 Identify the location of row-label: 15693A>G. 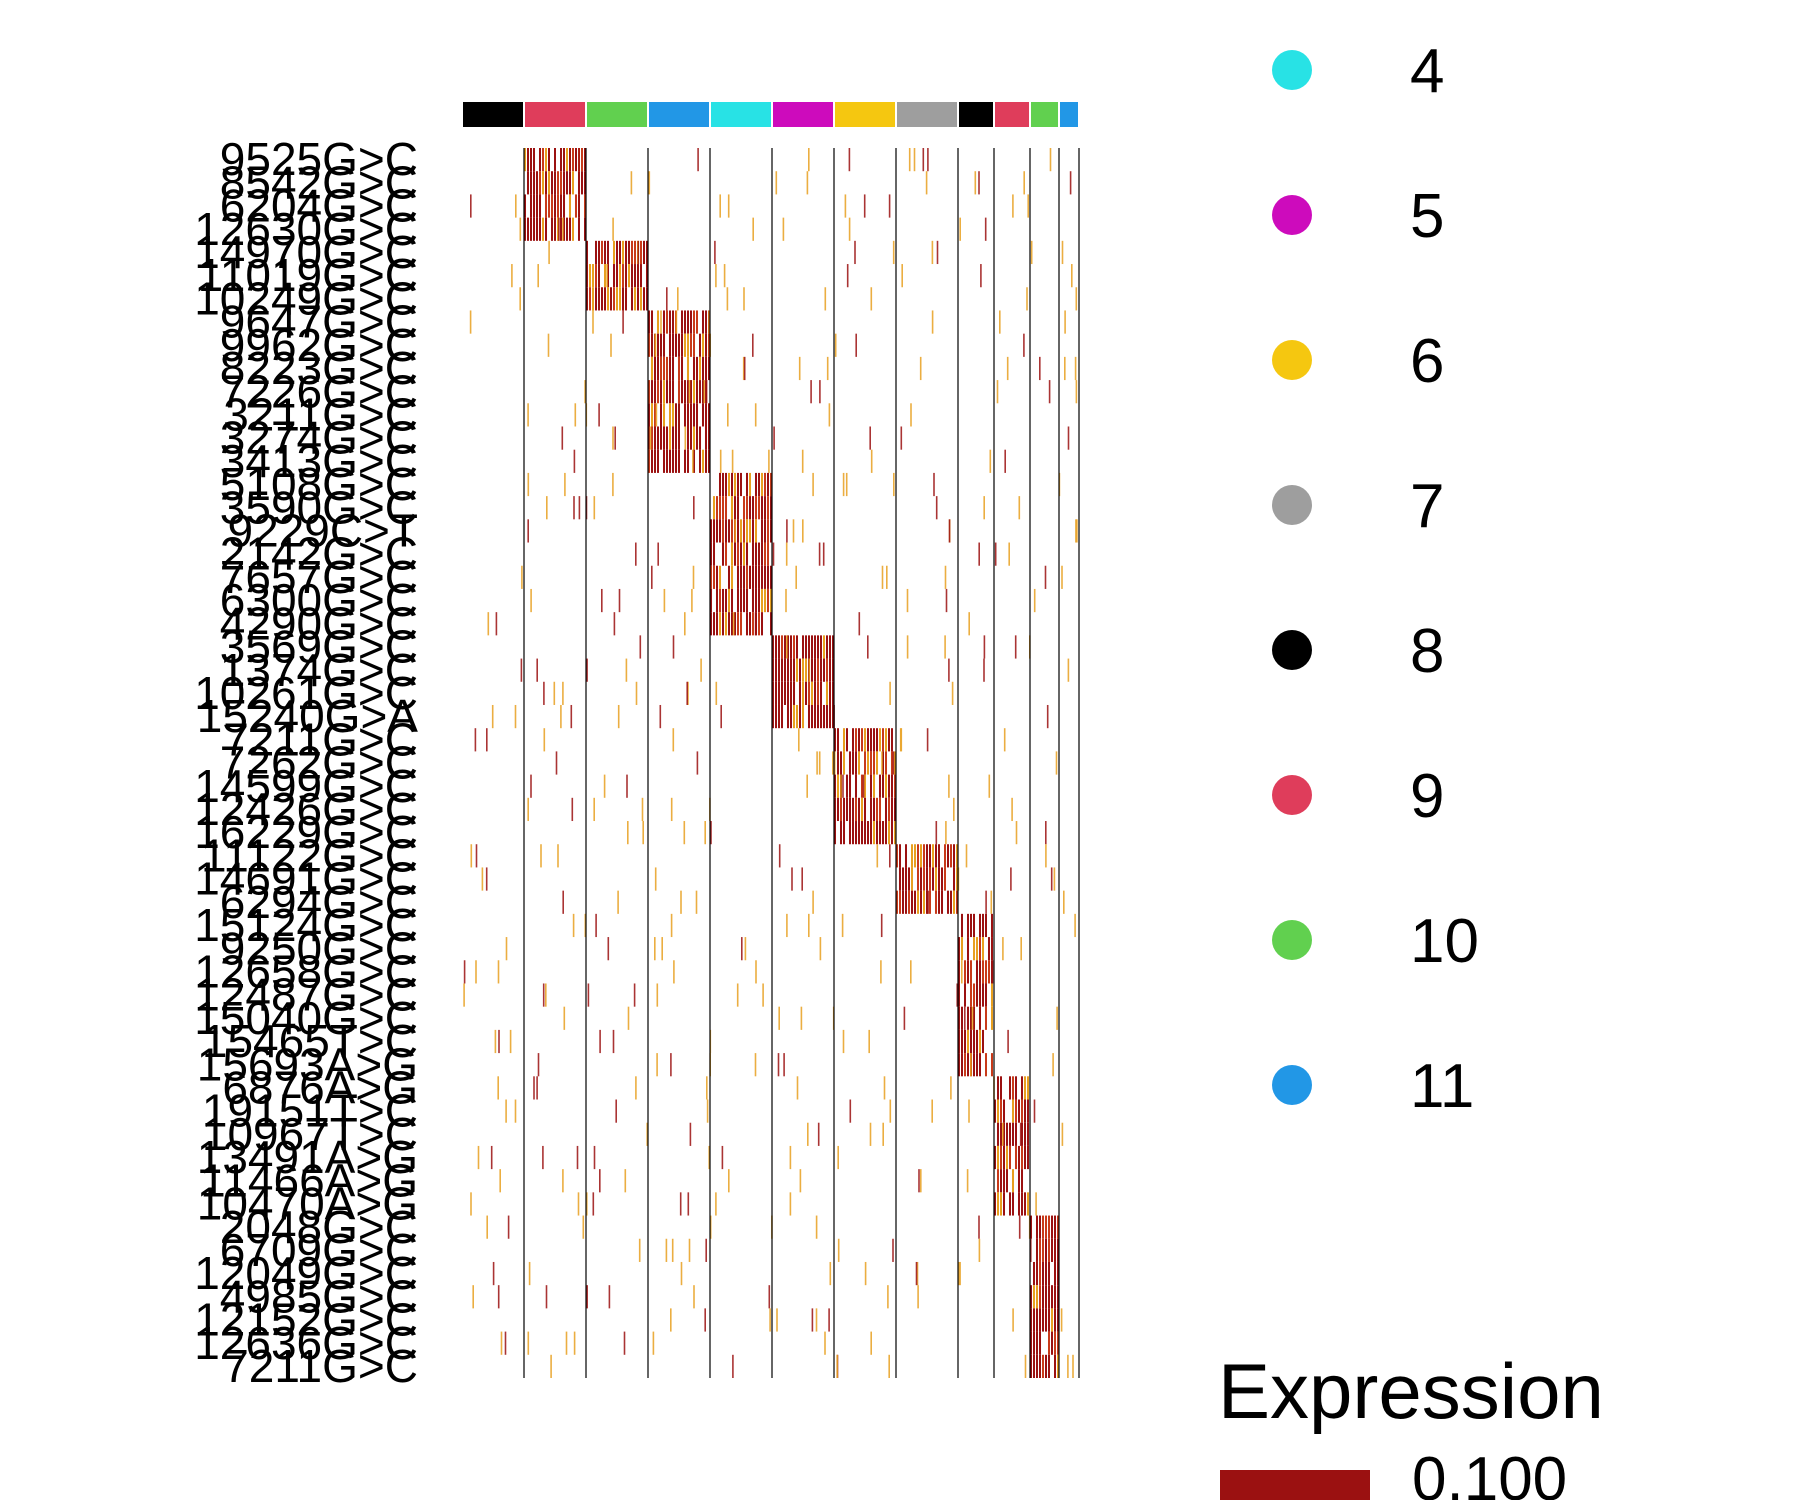
(307, 1064).